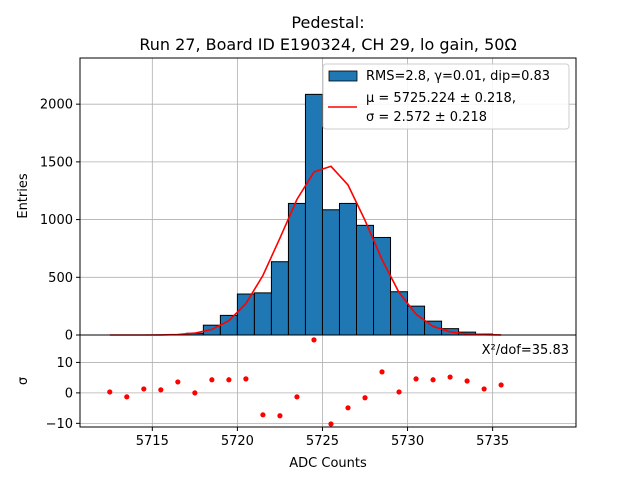  I want to click on y-tick-label: 2000, so click(56, 105).